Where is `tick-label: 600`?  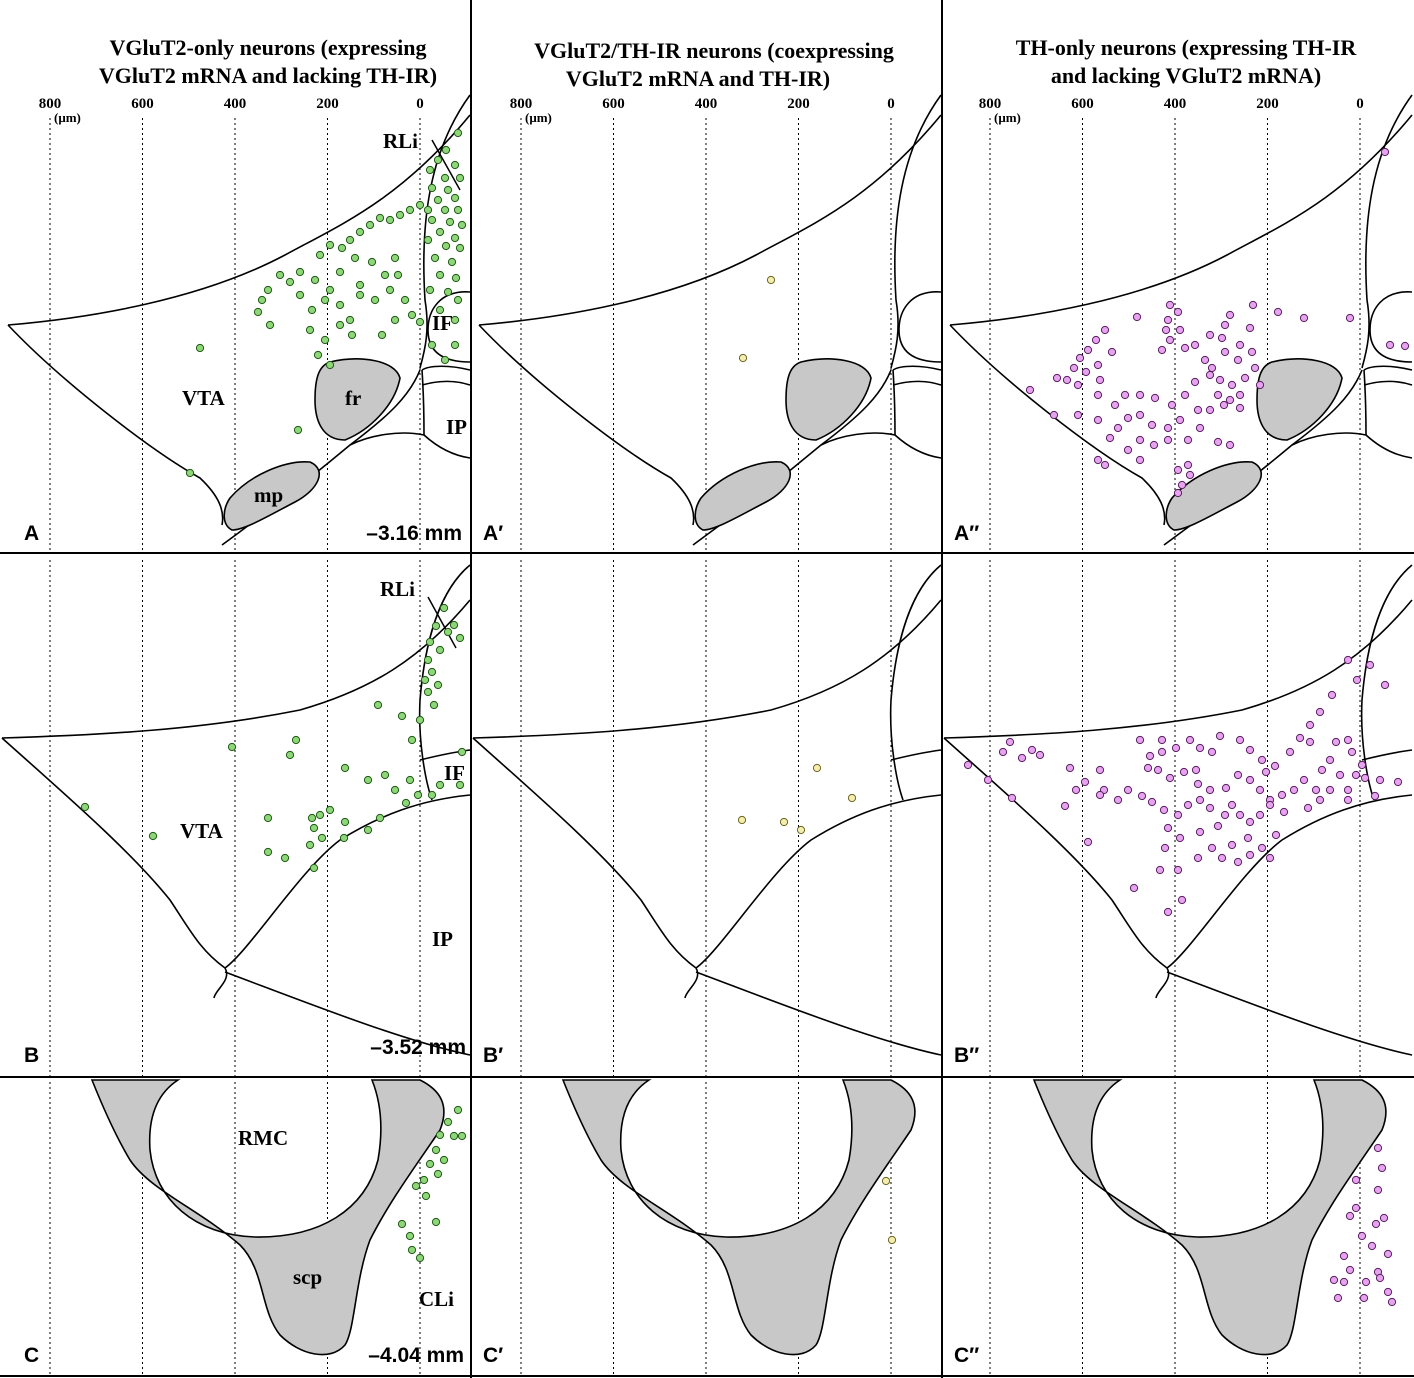
tick-label: 600 is located at coordinates (1082, 104).